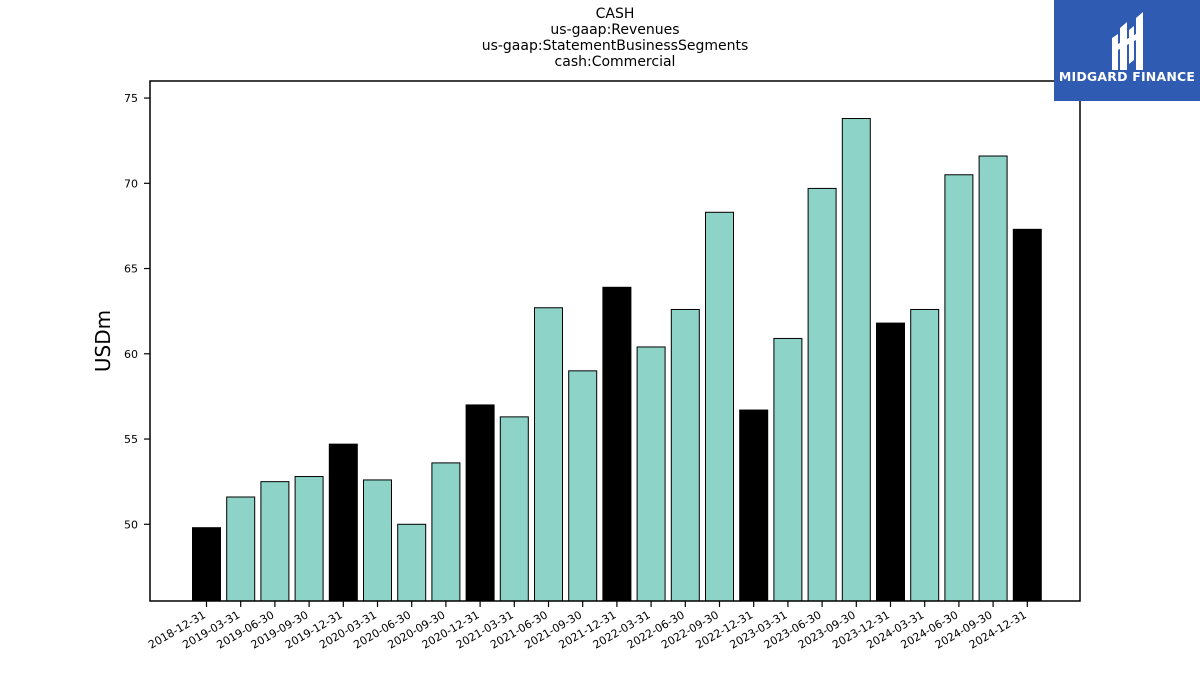 Image resolution: width=1200 pixels, height=675 pixels. Describe the element at coordinates (615, 46) in the screenshot. I see `chart-title-line-3: us-gaap:StatementBusinessSegments` at that location.